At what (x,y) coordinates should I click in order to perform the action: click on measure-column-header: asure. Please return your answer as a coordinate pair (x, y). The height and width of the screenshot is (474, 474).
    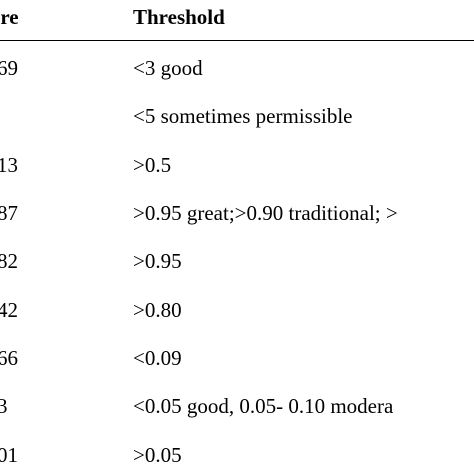
    Looking at the image, I should click on (9, 17).